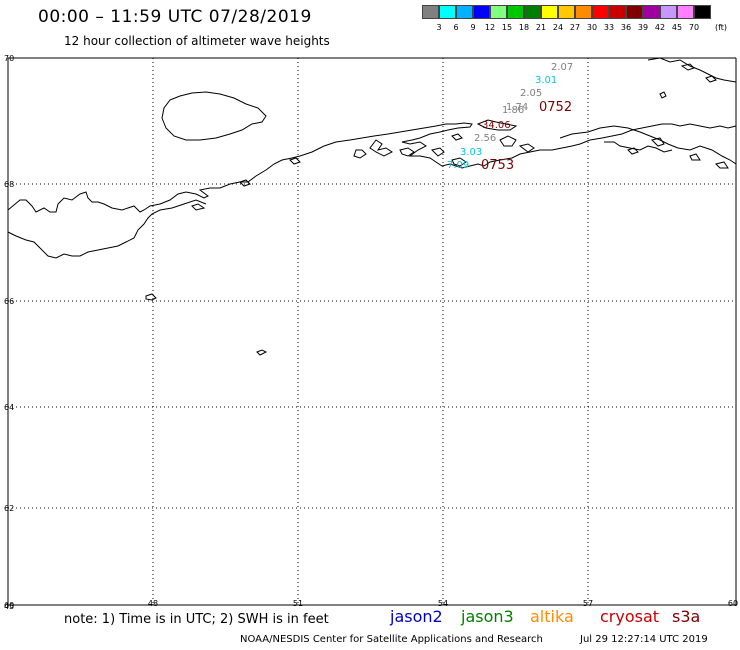 This screenshot has width=740, height=650. I want to click on vaygach-island, so click(497, 125).